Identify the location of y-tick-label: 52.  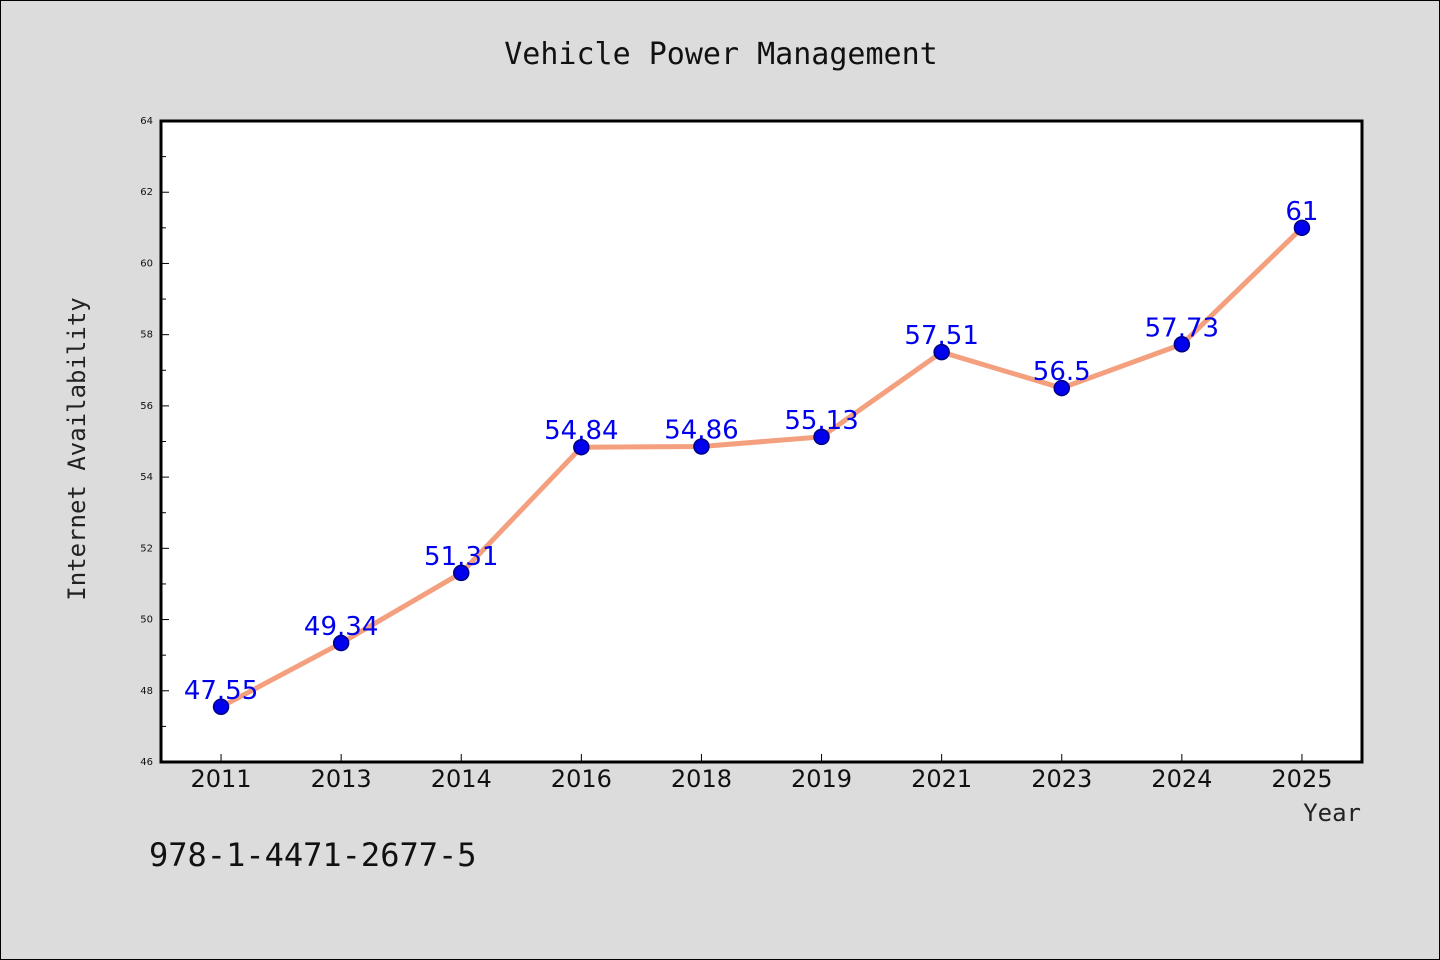
(146, 548).